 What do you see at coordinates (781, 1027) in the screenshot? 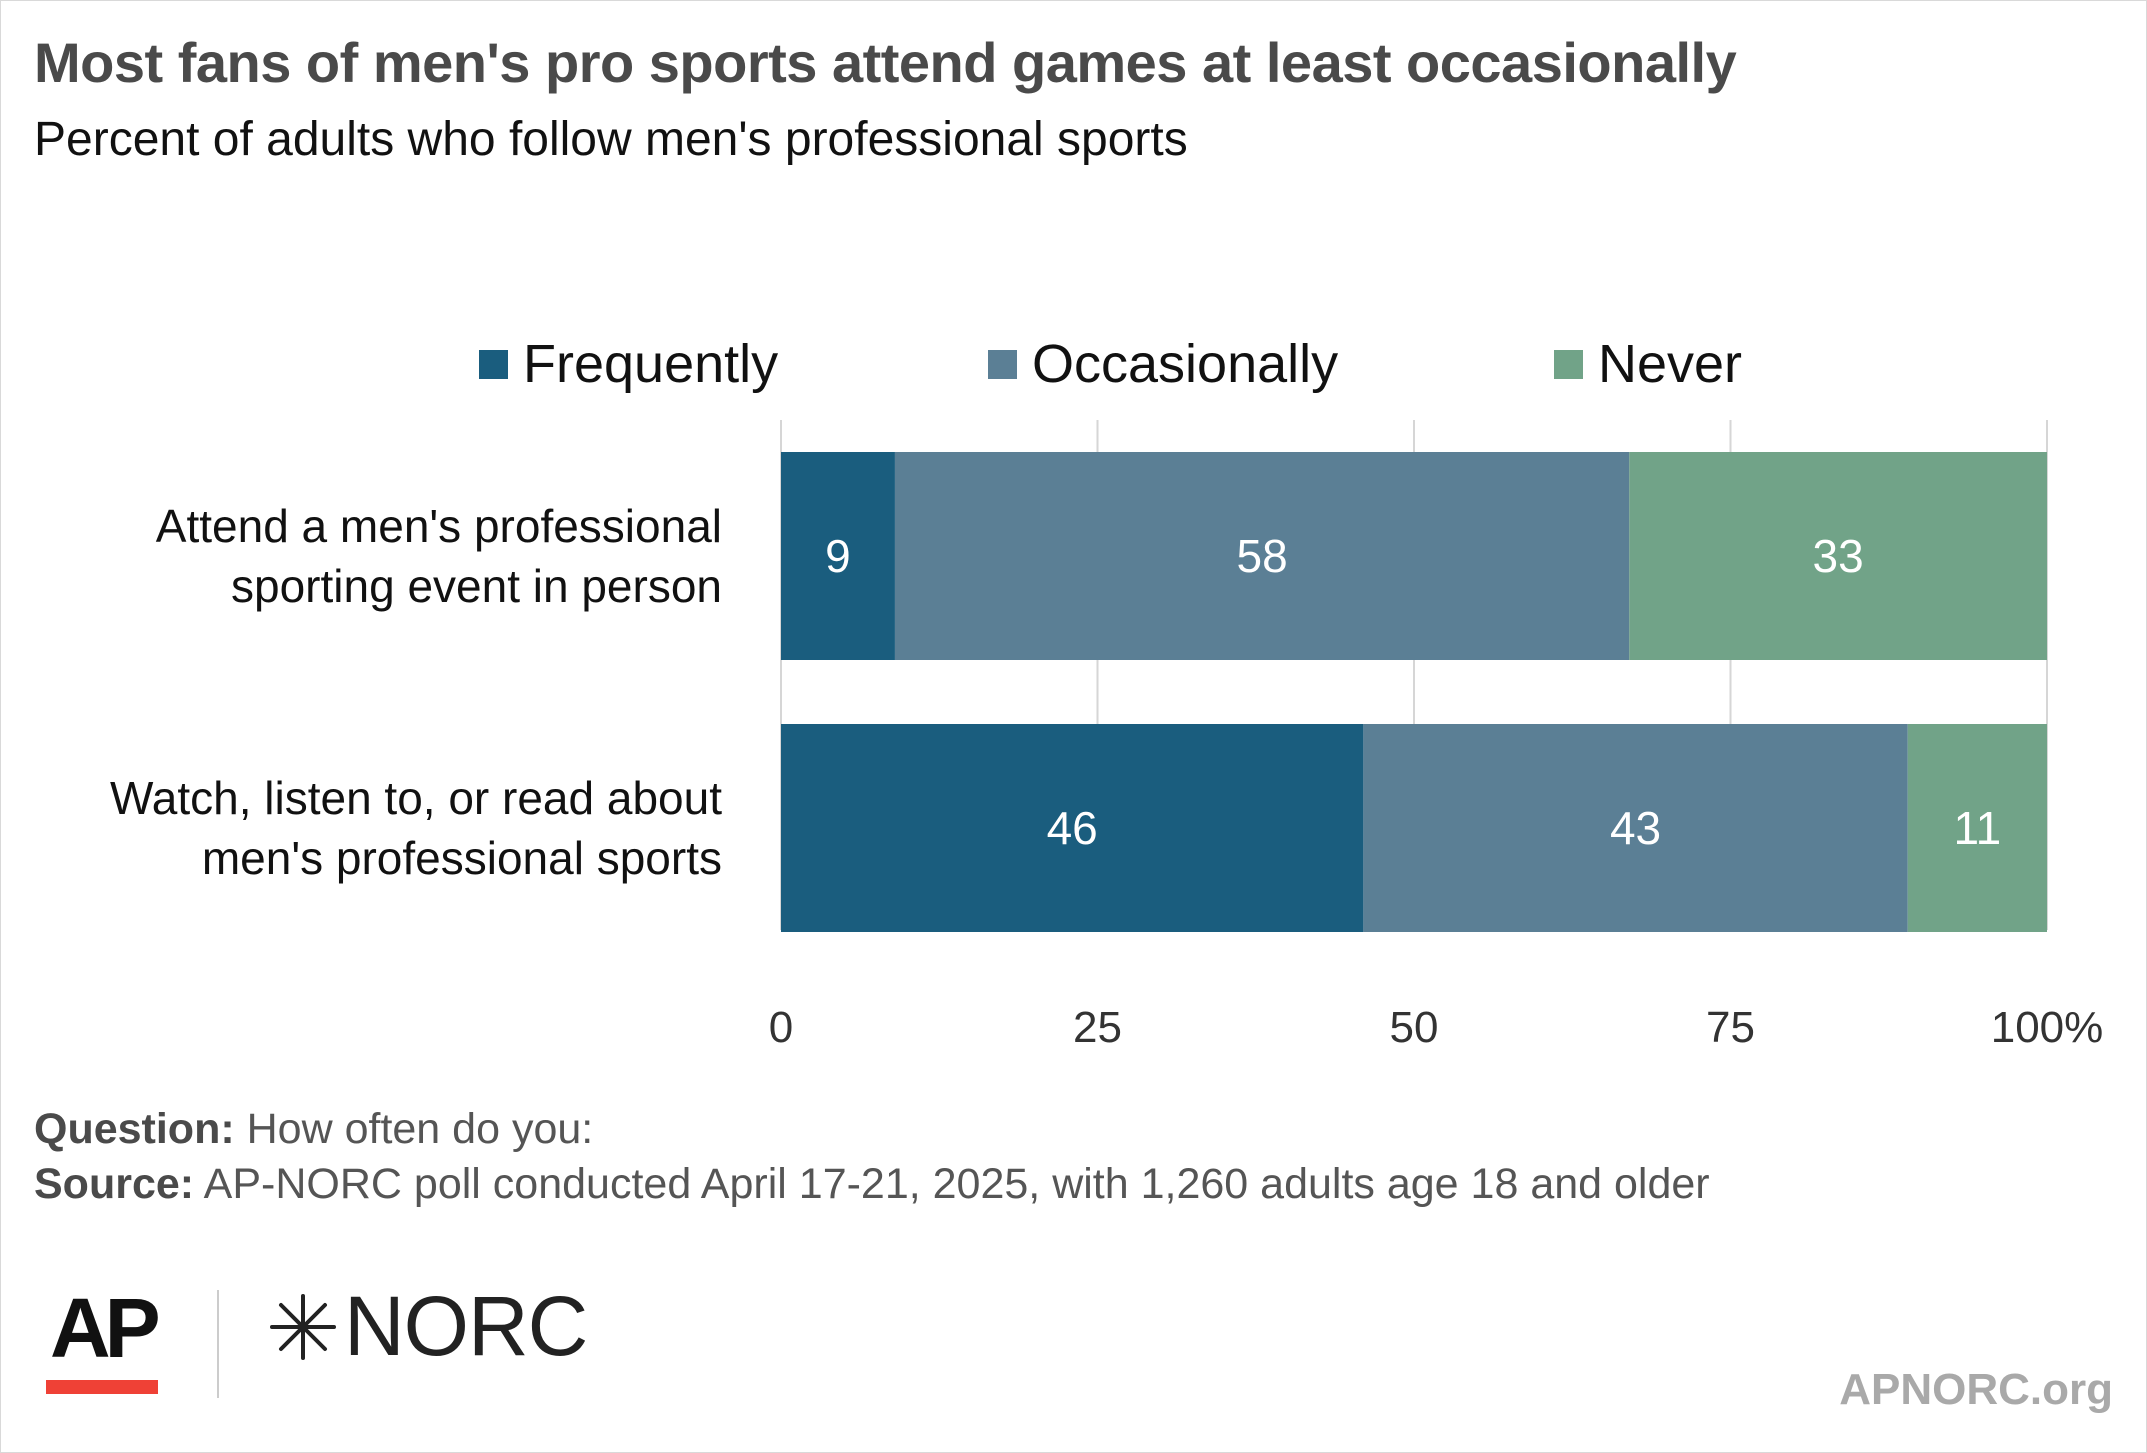
I see `x-tick-label: 0` at bounding box center [781, 1027].